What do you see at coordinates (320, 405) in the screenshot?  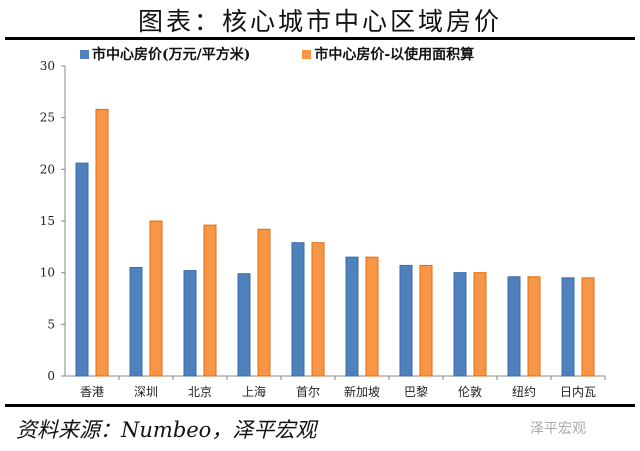 I see `footer-rule` at bounding box center [320, 405].